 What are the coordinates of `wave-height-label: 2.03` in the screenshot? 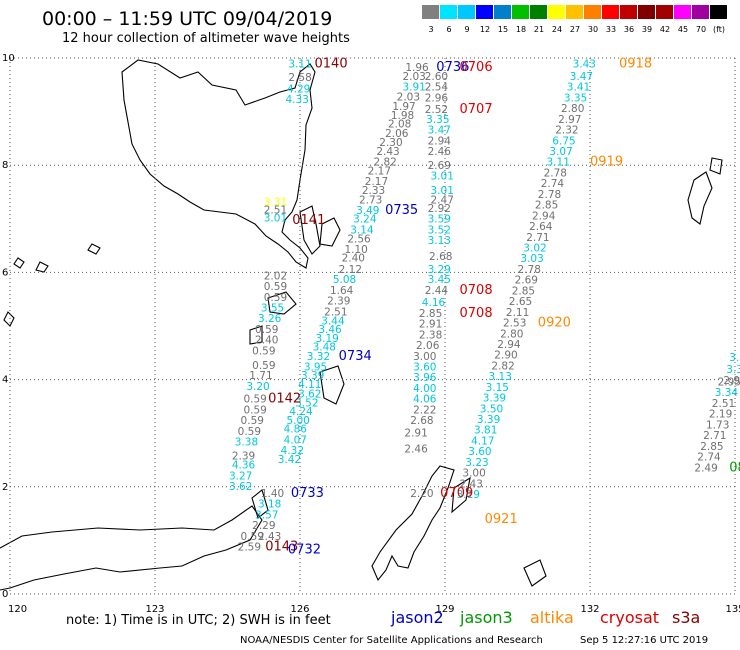 It's located at (408, 97).